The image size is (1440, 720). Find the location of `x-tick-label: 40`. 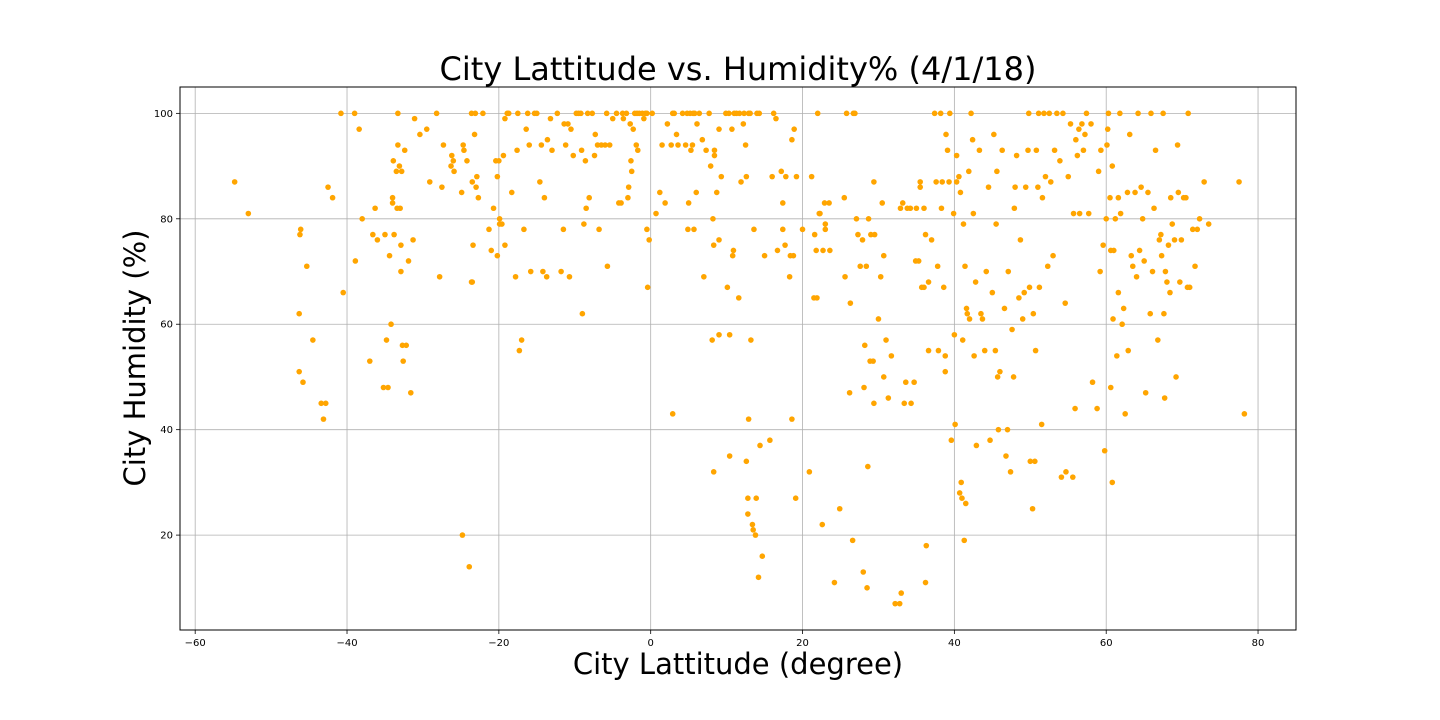

x-tick-label: 40 is located at coordinates (954, 643).